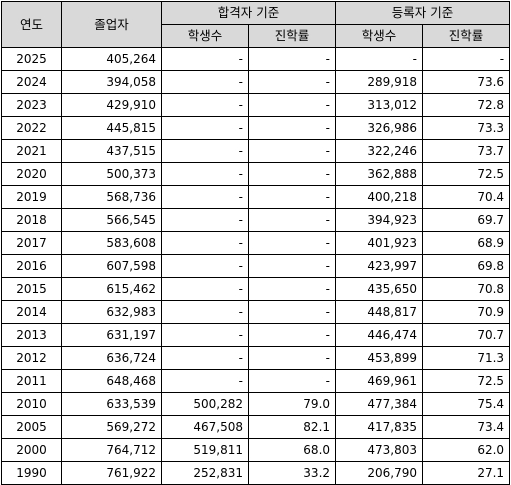  I want to click on cell-year: 2021, so click(31, 151).